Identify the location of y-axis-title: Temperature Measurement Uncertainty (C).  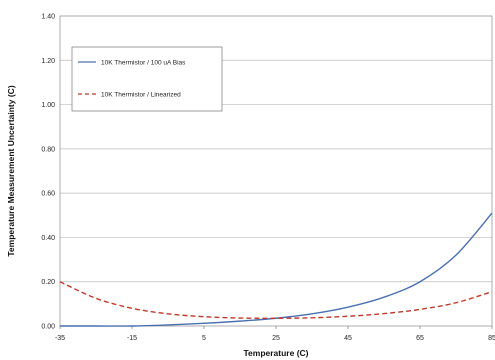
(11, 170).